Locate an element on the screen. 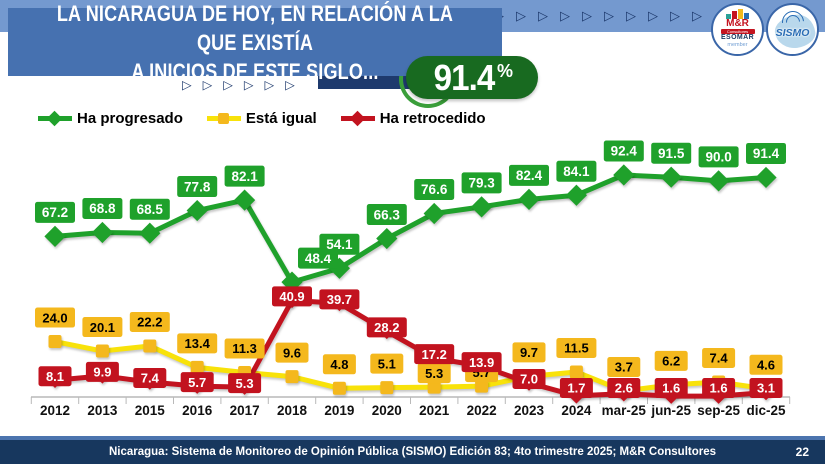 This screenshot has width=825, height=464. data-label: 22.2 is located at coordinates (149, 322).